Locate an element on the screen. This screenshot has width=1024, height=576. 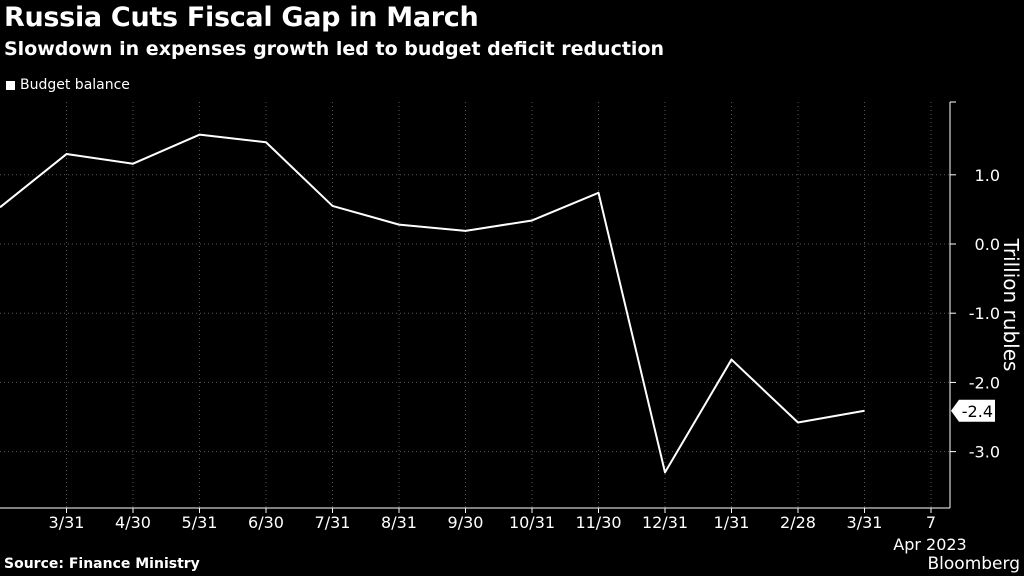
legend-swatch is located at coordinates (10, 85).